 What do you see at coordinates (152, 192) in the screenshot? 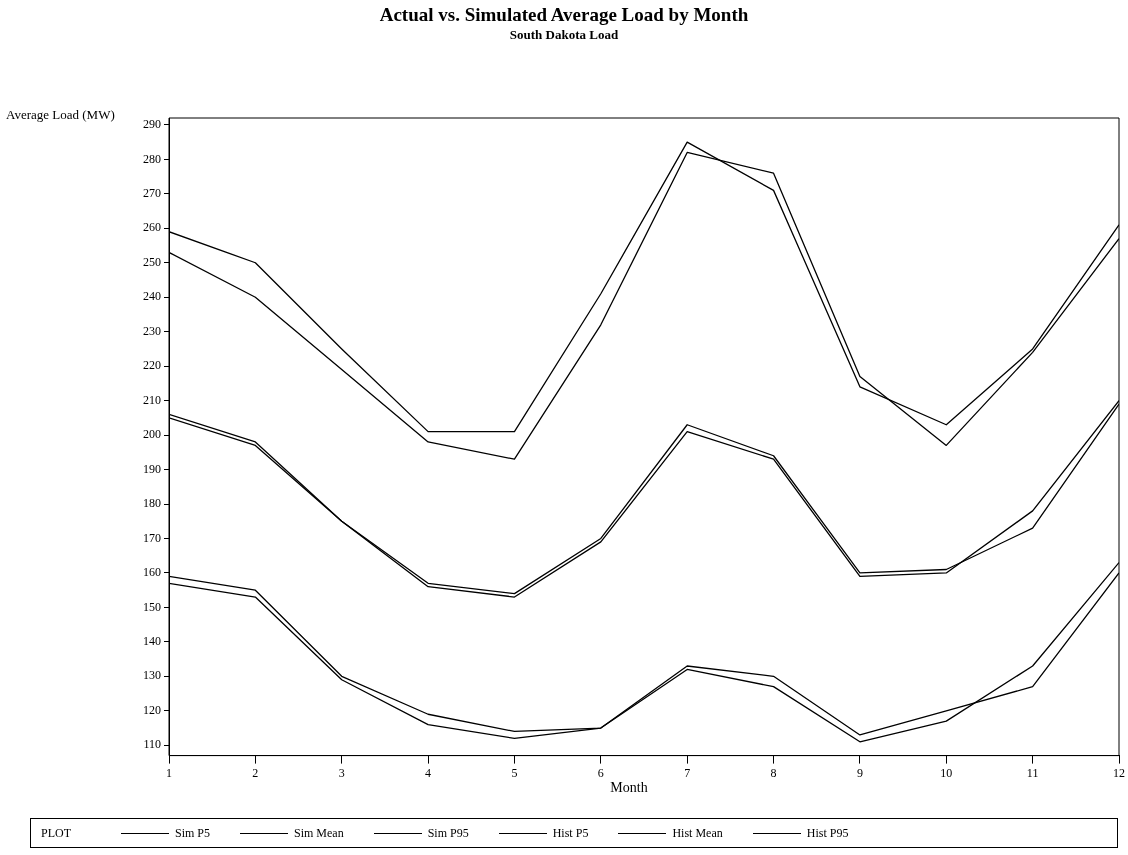
I see `y-tick-label: 270` at bounding box center [152, 192].